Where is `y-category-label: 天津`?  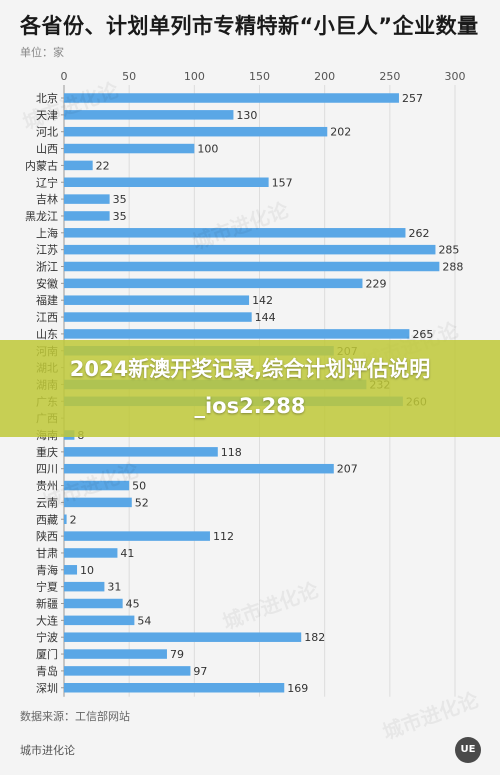
y-category-label: 天津 is located at coordinates (47, 115).